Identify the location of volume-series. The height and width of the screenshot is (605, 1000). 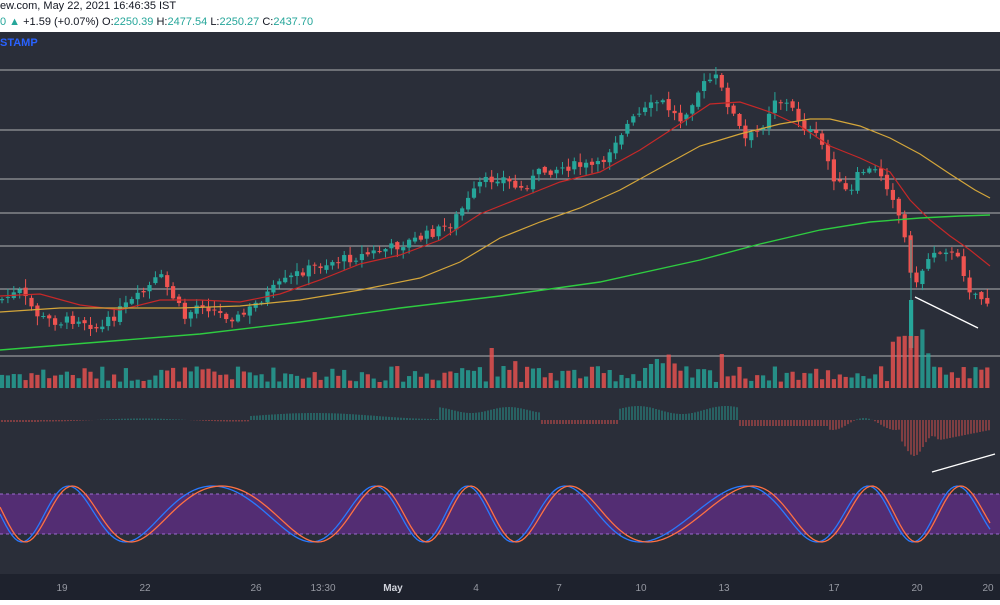
(495, 358).